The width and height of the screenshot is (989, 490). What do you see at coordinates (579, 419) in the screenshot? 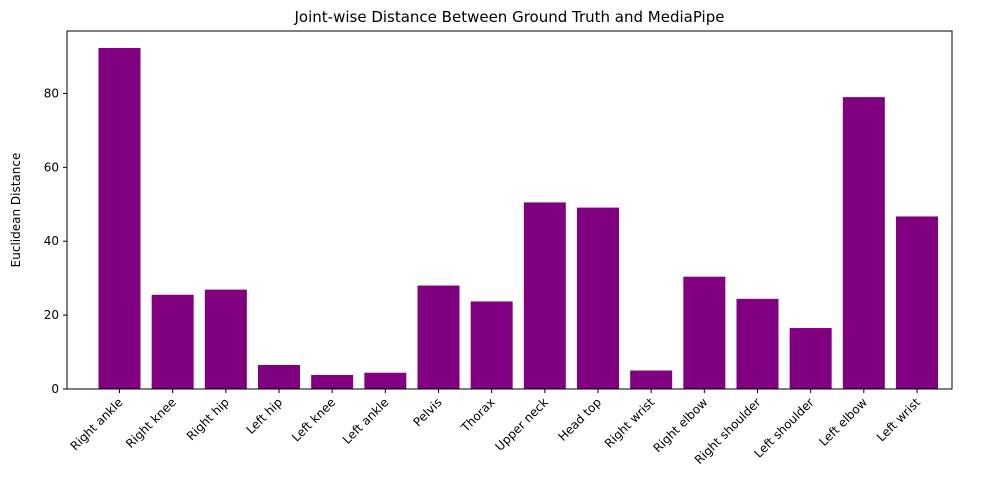
I see `x-tick-label: Head top` at bounding box center [579, 419].